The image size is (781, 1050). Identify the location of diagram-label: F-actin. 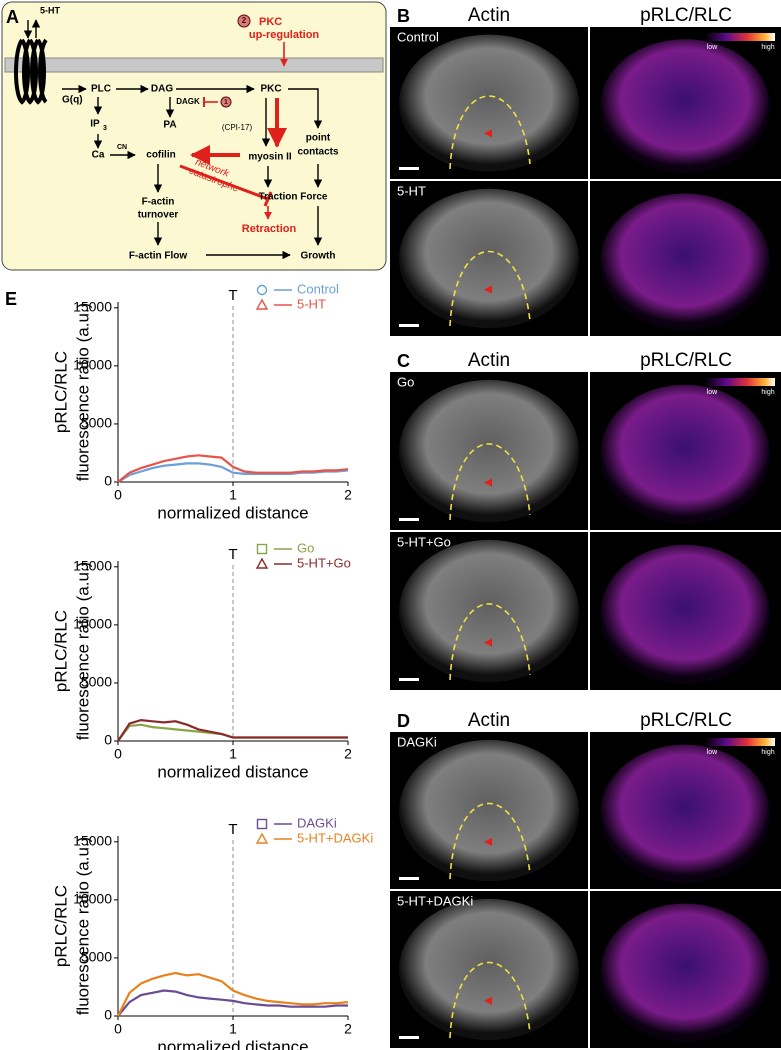
(158, 202).